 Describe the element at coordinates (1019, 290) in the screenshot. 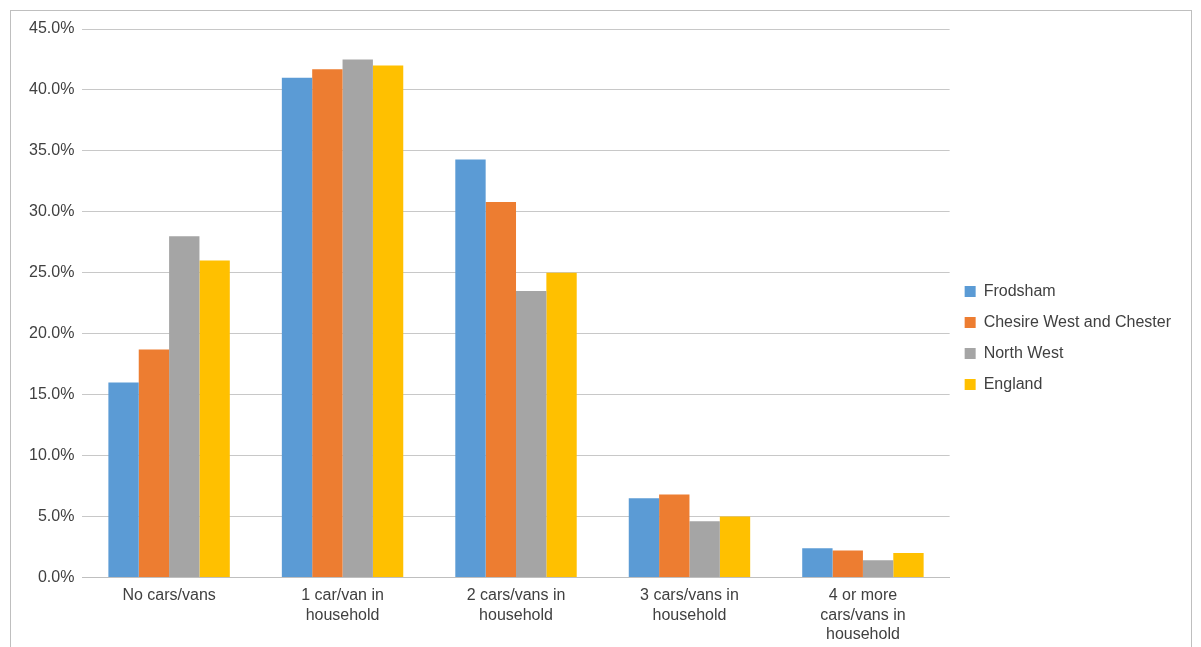

I see `legend-label: Frodsham` at that location.